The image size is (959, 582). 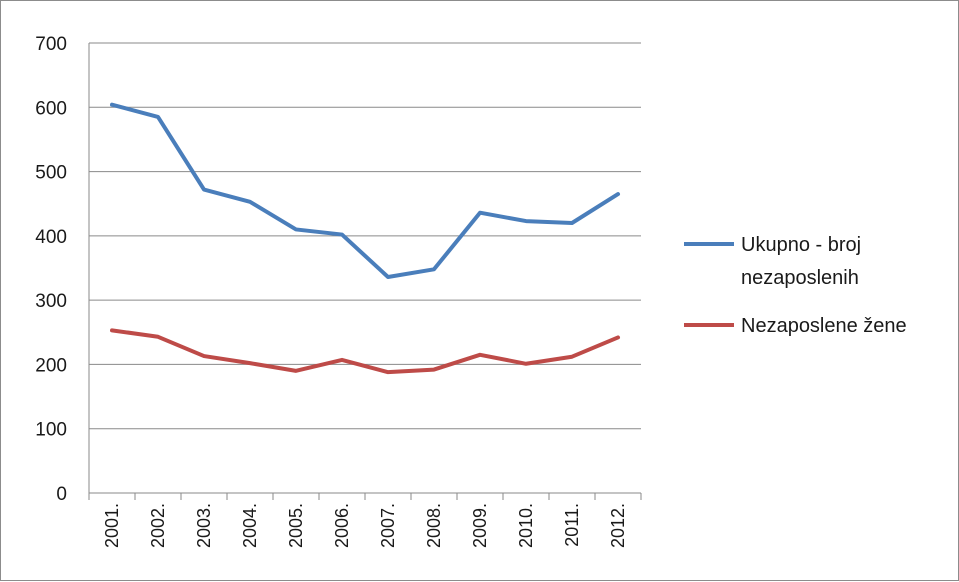 What do you see at coordinates (801, 245) in the screenshot?
I see `legend-label: Ukupno - broj` at bounding box center [801, 245].